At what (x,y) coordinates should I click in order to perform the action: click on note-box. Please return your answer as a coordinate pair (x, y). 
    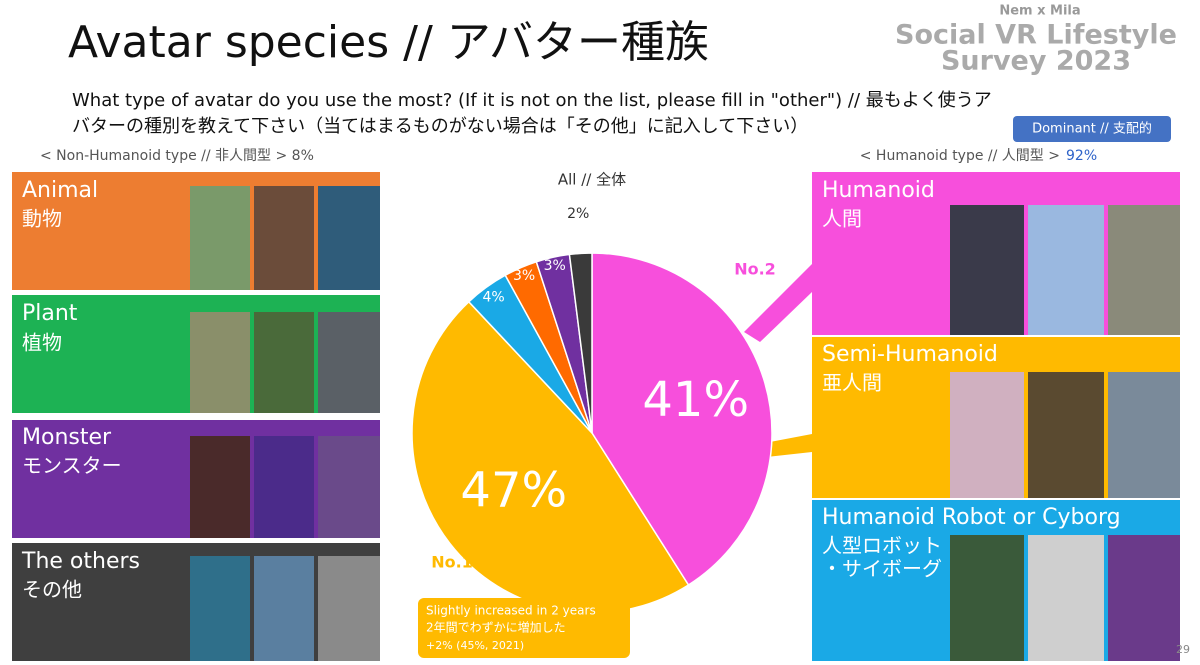
    Looking at the image, I should click on (524, 628).